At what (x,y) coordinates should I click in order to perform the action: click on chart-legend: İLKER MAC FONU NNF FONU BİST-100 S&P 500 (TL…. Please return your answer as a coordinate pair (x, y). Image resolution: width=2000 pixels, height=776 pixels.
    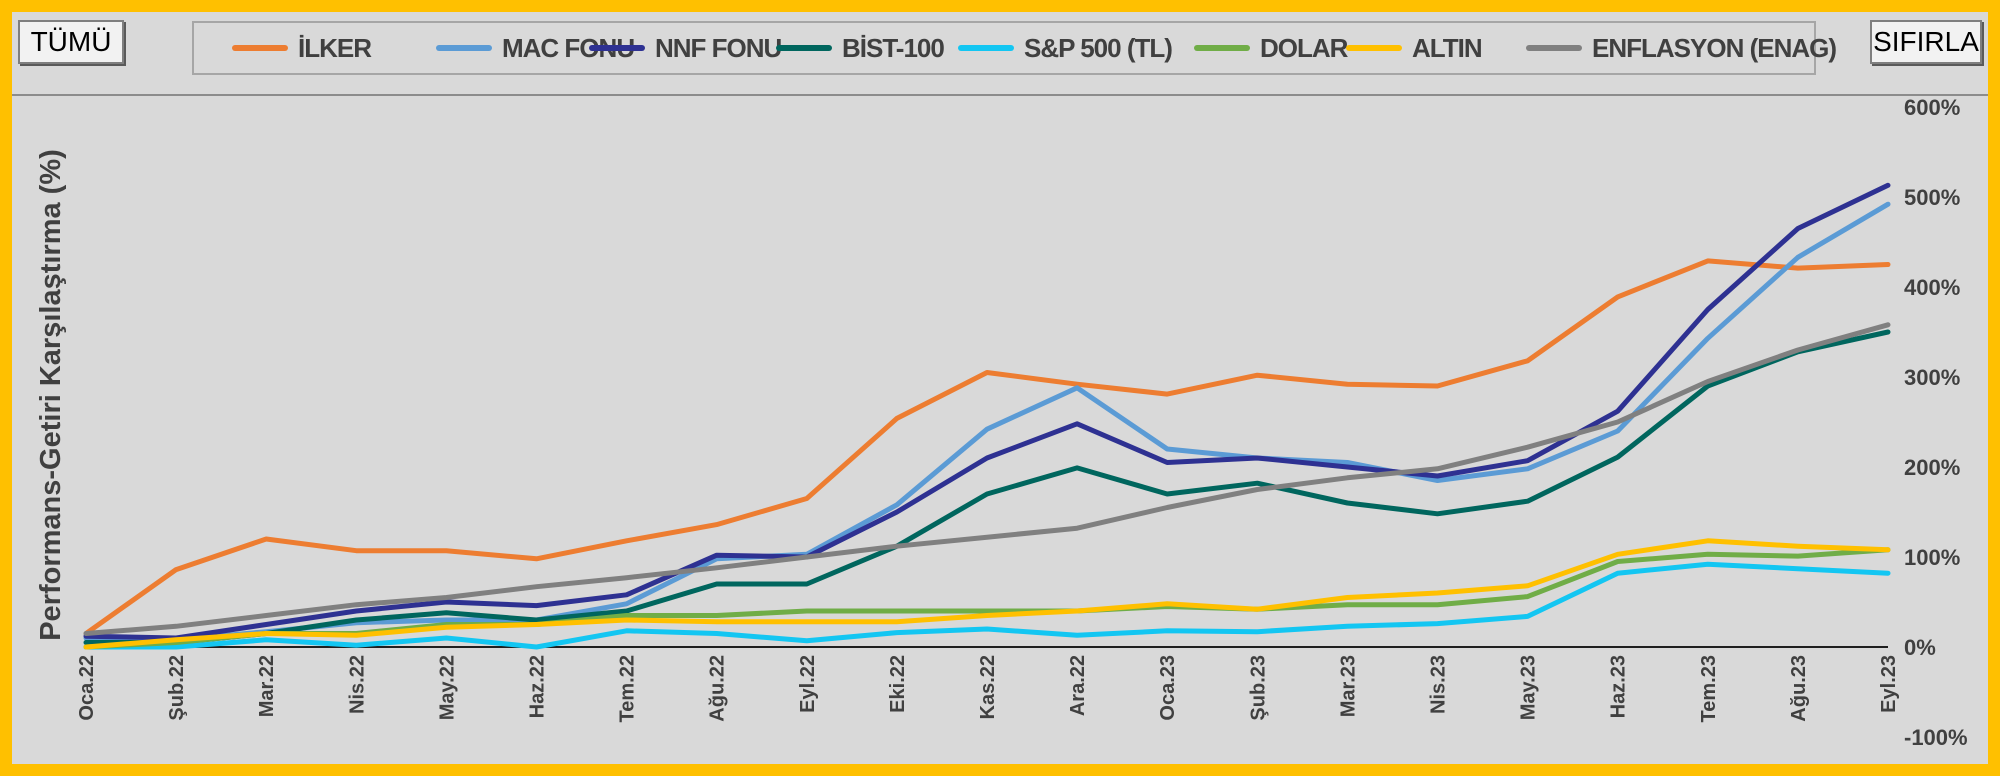
    Looking at the image, I should click on (1014, 48).